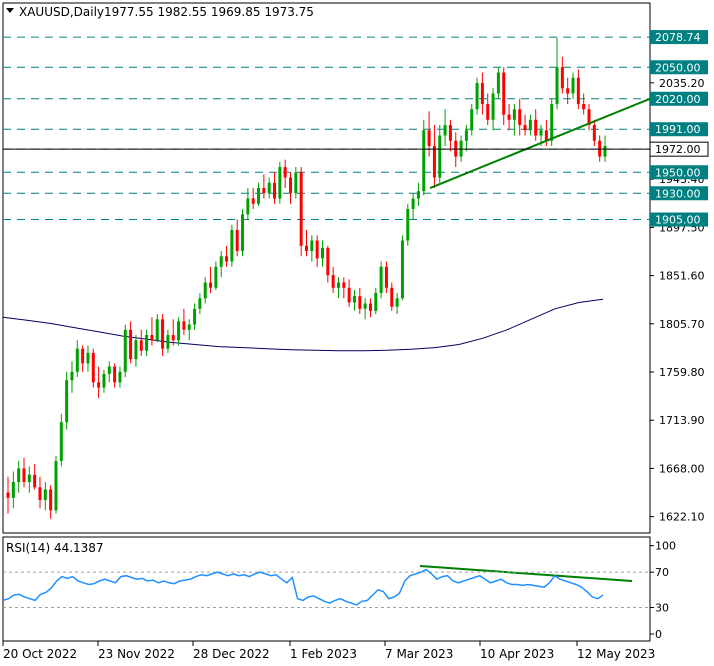 Image resolution: width=714 pixels, height=666 pixels. Describe the element at coordinates (40, 654) in the screenshot. I see `time-tick-label: 20 Oct 2022` at that location.